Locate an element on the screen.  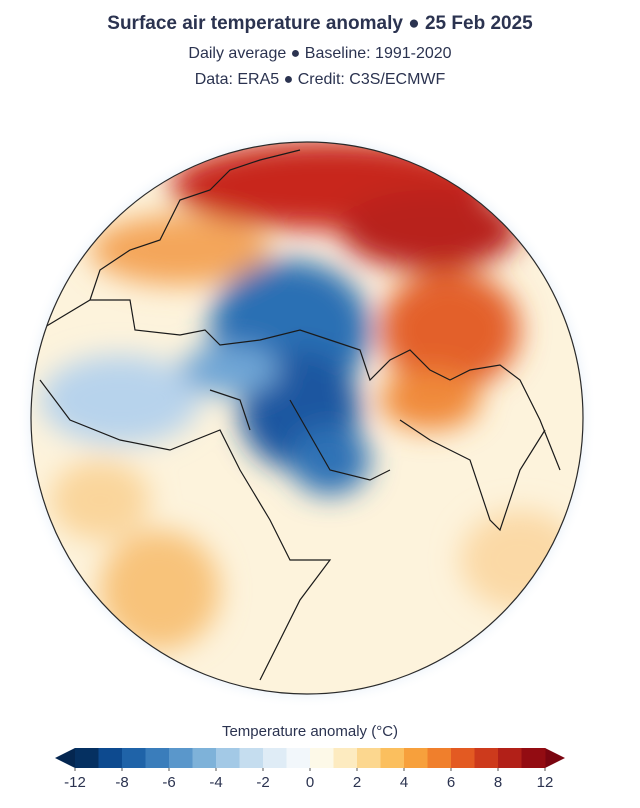
colorbar-tick-label: 12 is located at coordinates (545, 782).